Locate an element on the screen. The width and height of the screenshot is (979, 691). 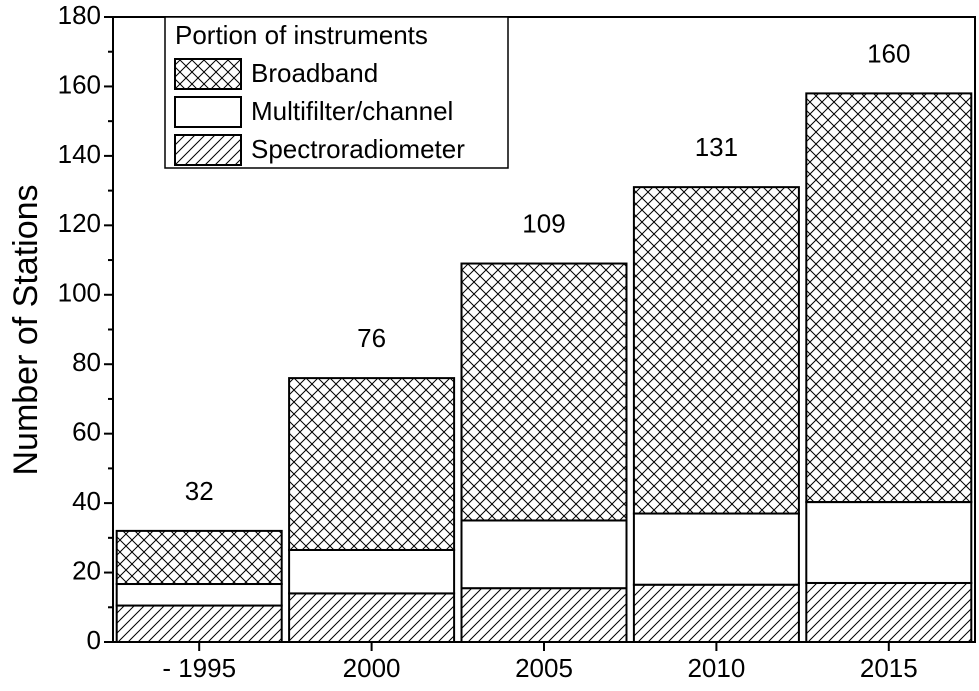
x-tick-label: - 1995 is located at coordinates (199, 668).